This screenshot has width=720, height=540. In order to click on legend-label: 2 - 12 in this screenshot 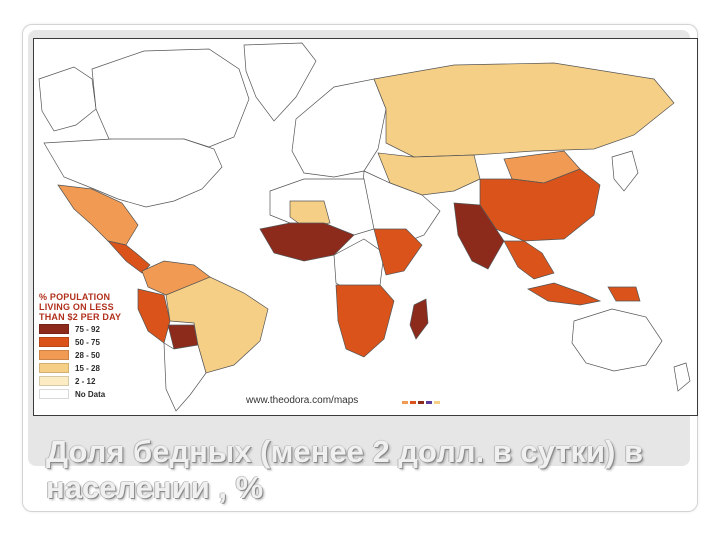, I will do `click(85, 381)`.